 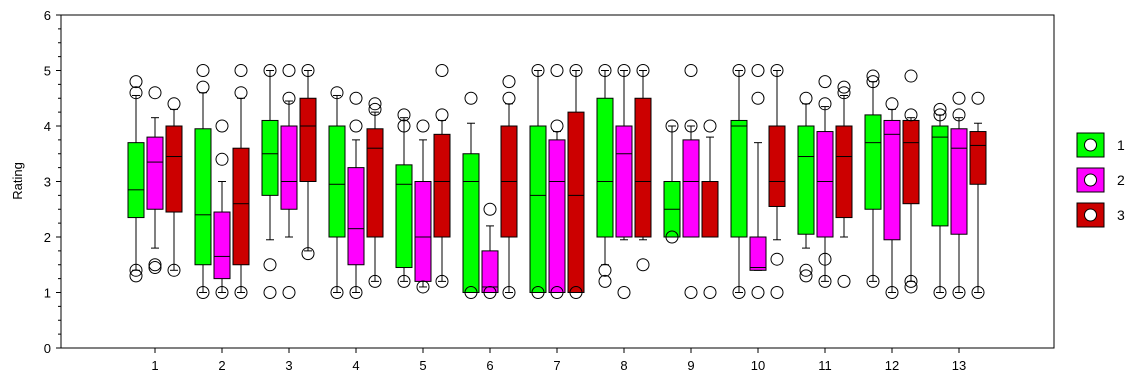 I want to click on x-axis: 1 2 3 4 5 6 7 8 9 10 11 12 13, so click(x=558, y=360).